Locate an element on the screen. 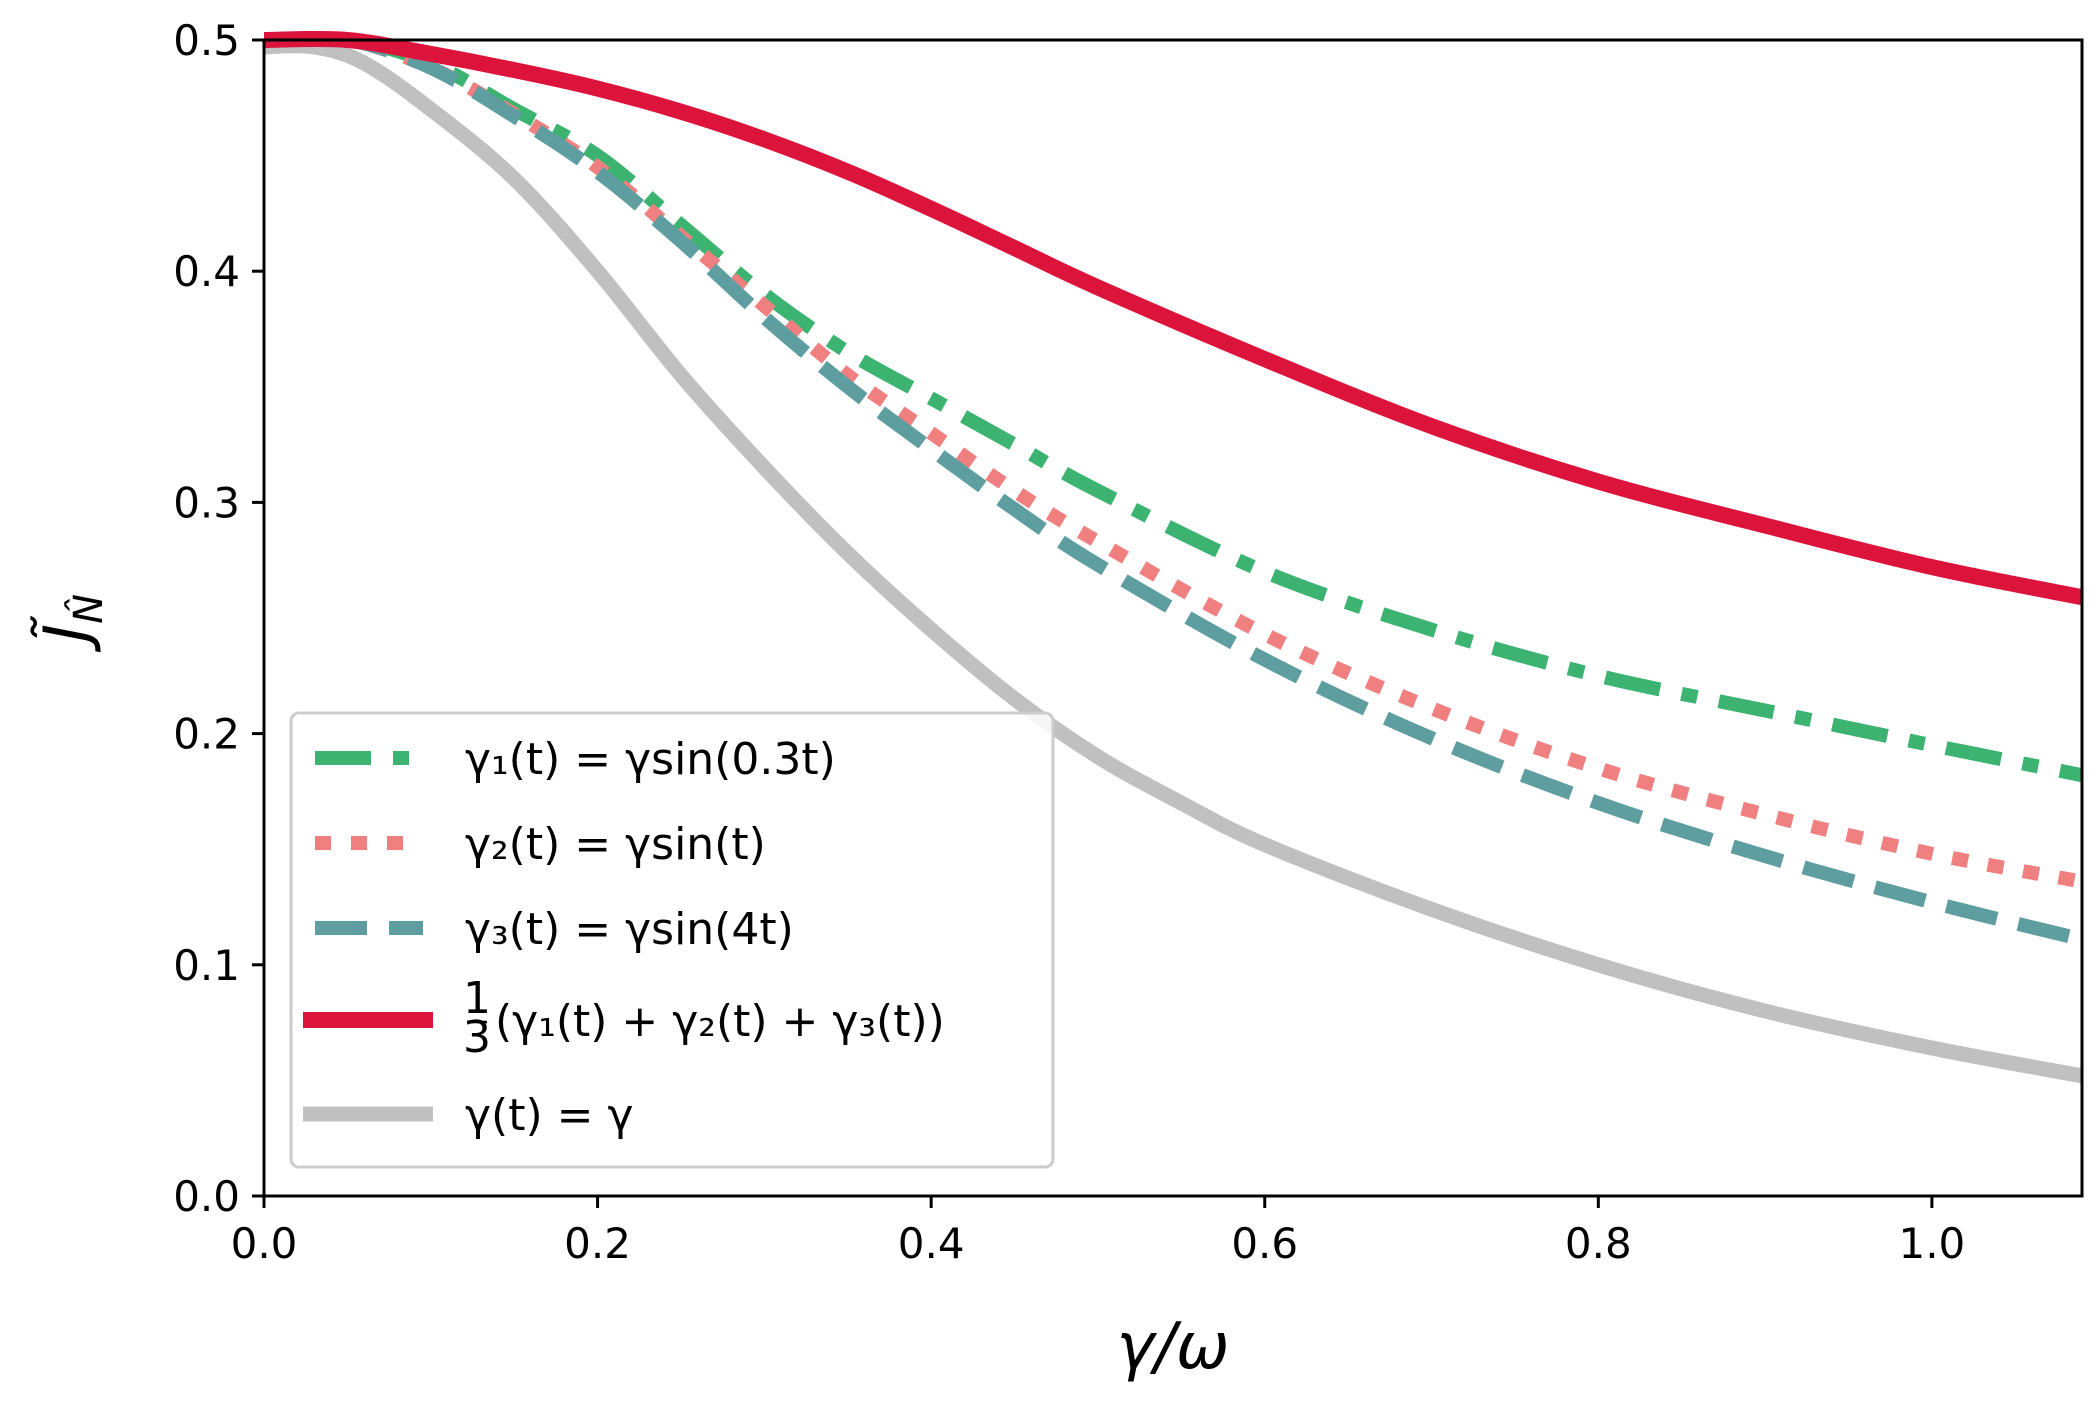  x-tick-label: 0.2 is located at coordinates (597, 1243).